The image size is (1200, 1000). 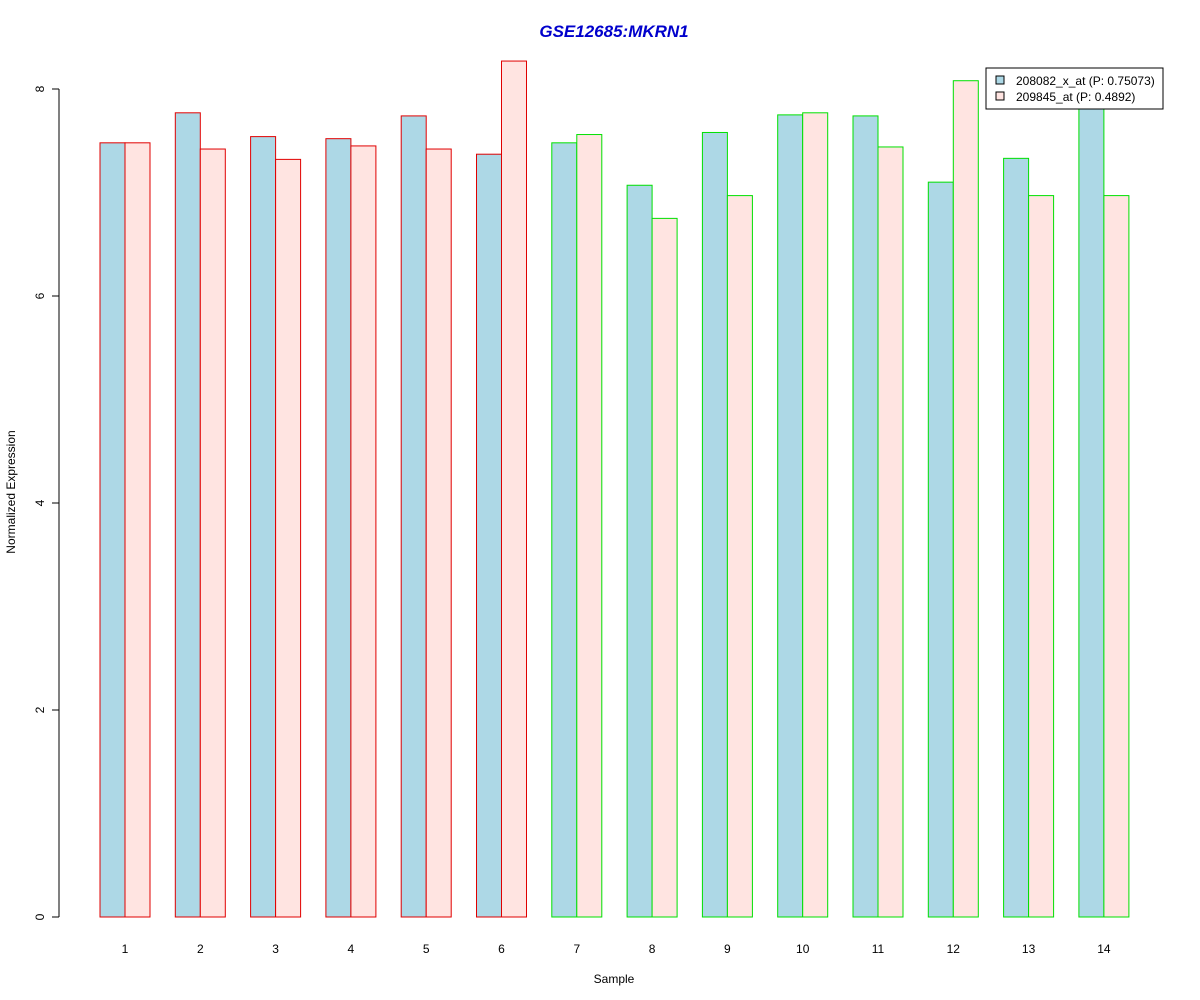 I want to click on x-tick-label: 4, so click(x=351, y=949).